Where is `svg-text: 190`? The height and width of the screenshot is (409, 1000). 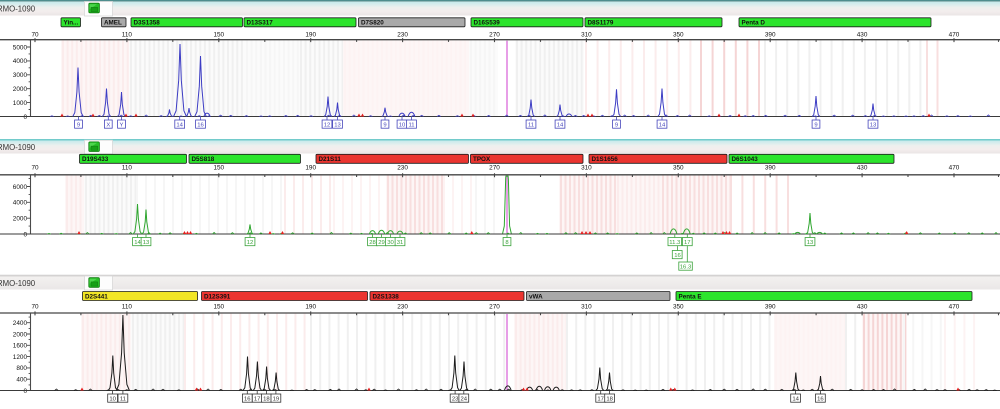 svg-text: 190 is located at coordinates (310, 35).